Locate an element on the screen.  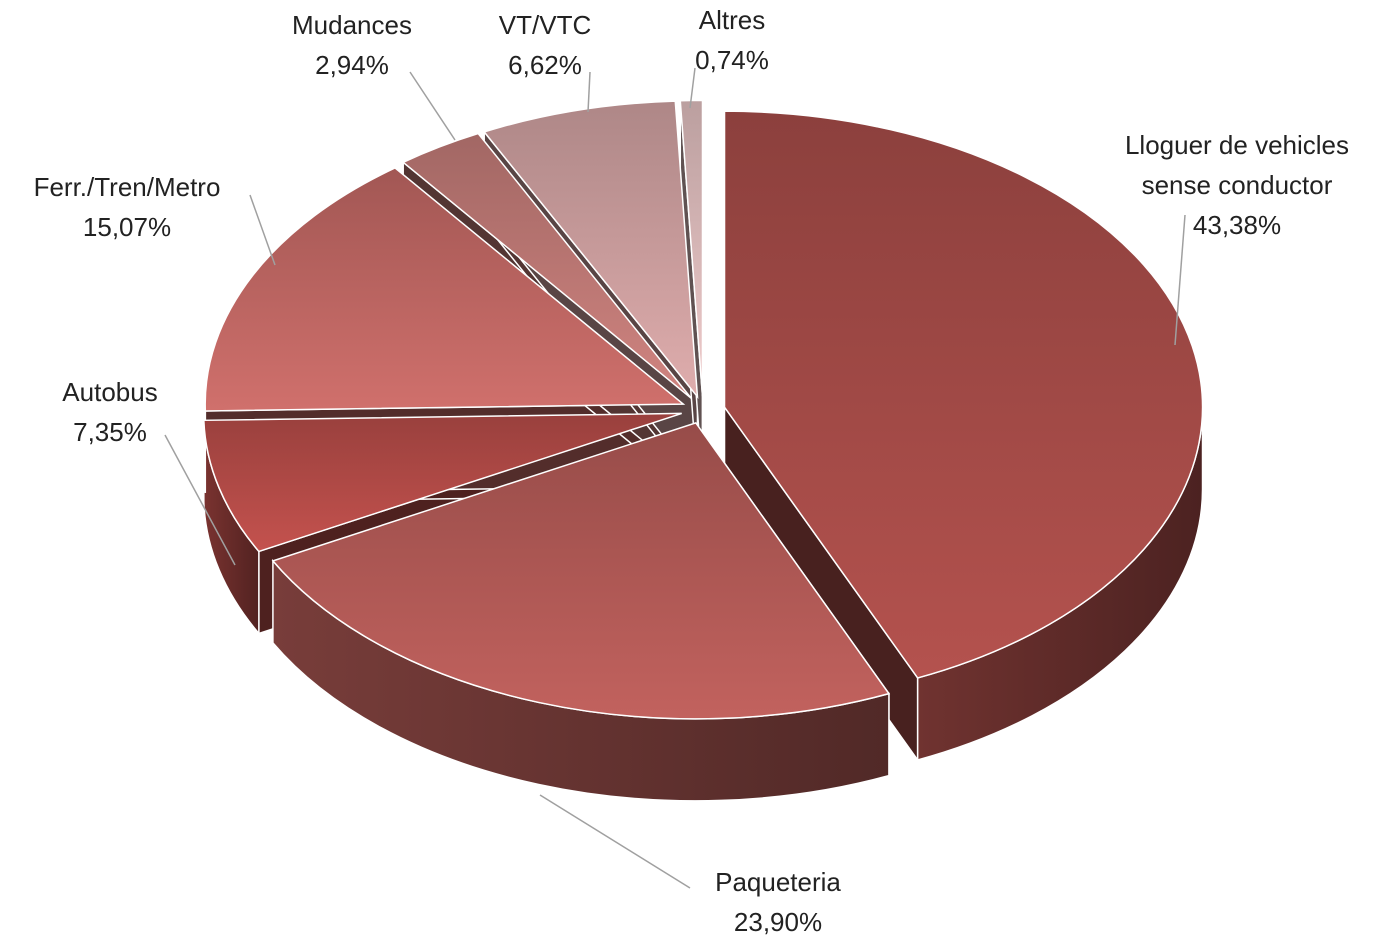
category-label: Mudances is located at coordinates (352, 25).